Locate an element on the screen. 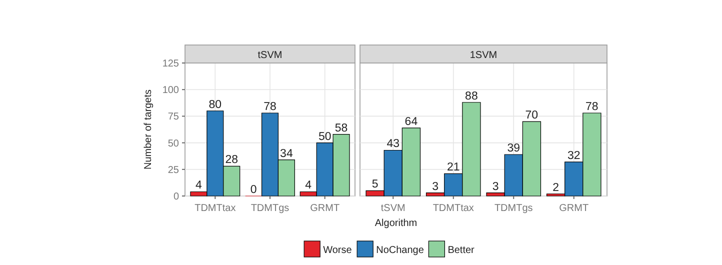  y-tick-label: 25 is located at coordinates (174, 170).